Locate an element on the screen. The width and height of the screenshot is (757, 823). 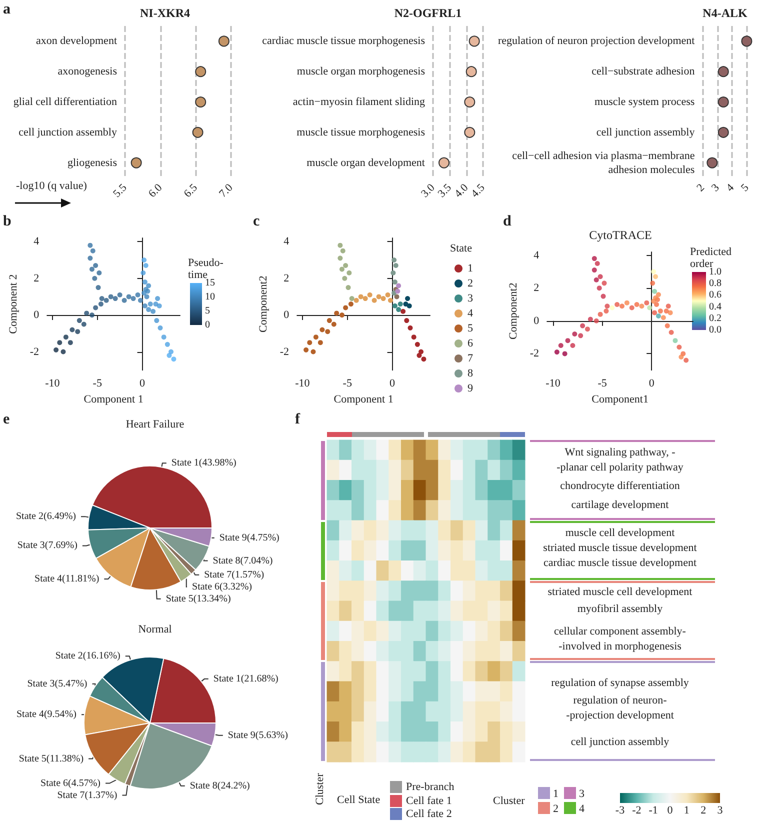
slice-label: State 4(11.81%) is located at coordinates (67, 579).